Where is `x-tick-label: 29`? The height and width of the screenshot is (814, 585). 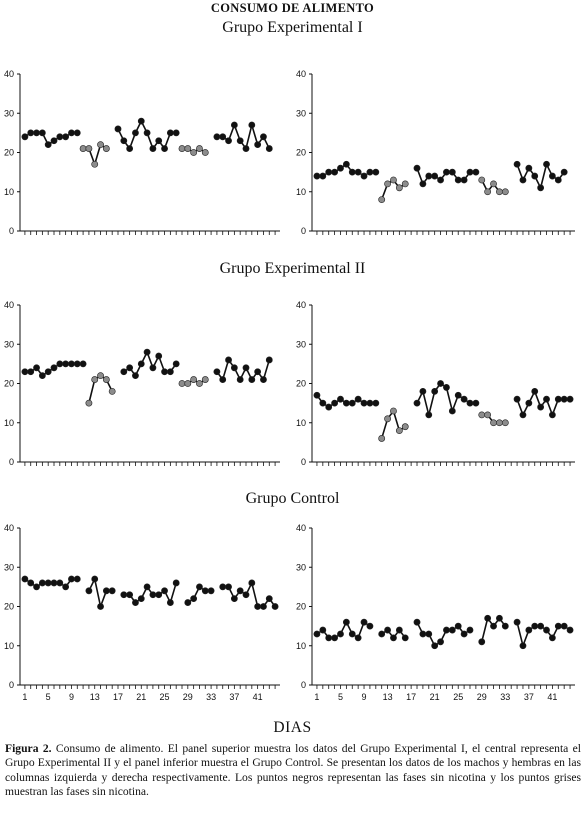
x-tick-label: 29 is located at coordinates (482, 697).